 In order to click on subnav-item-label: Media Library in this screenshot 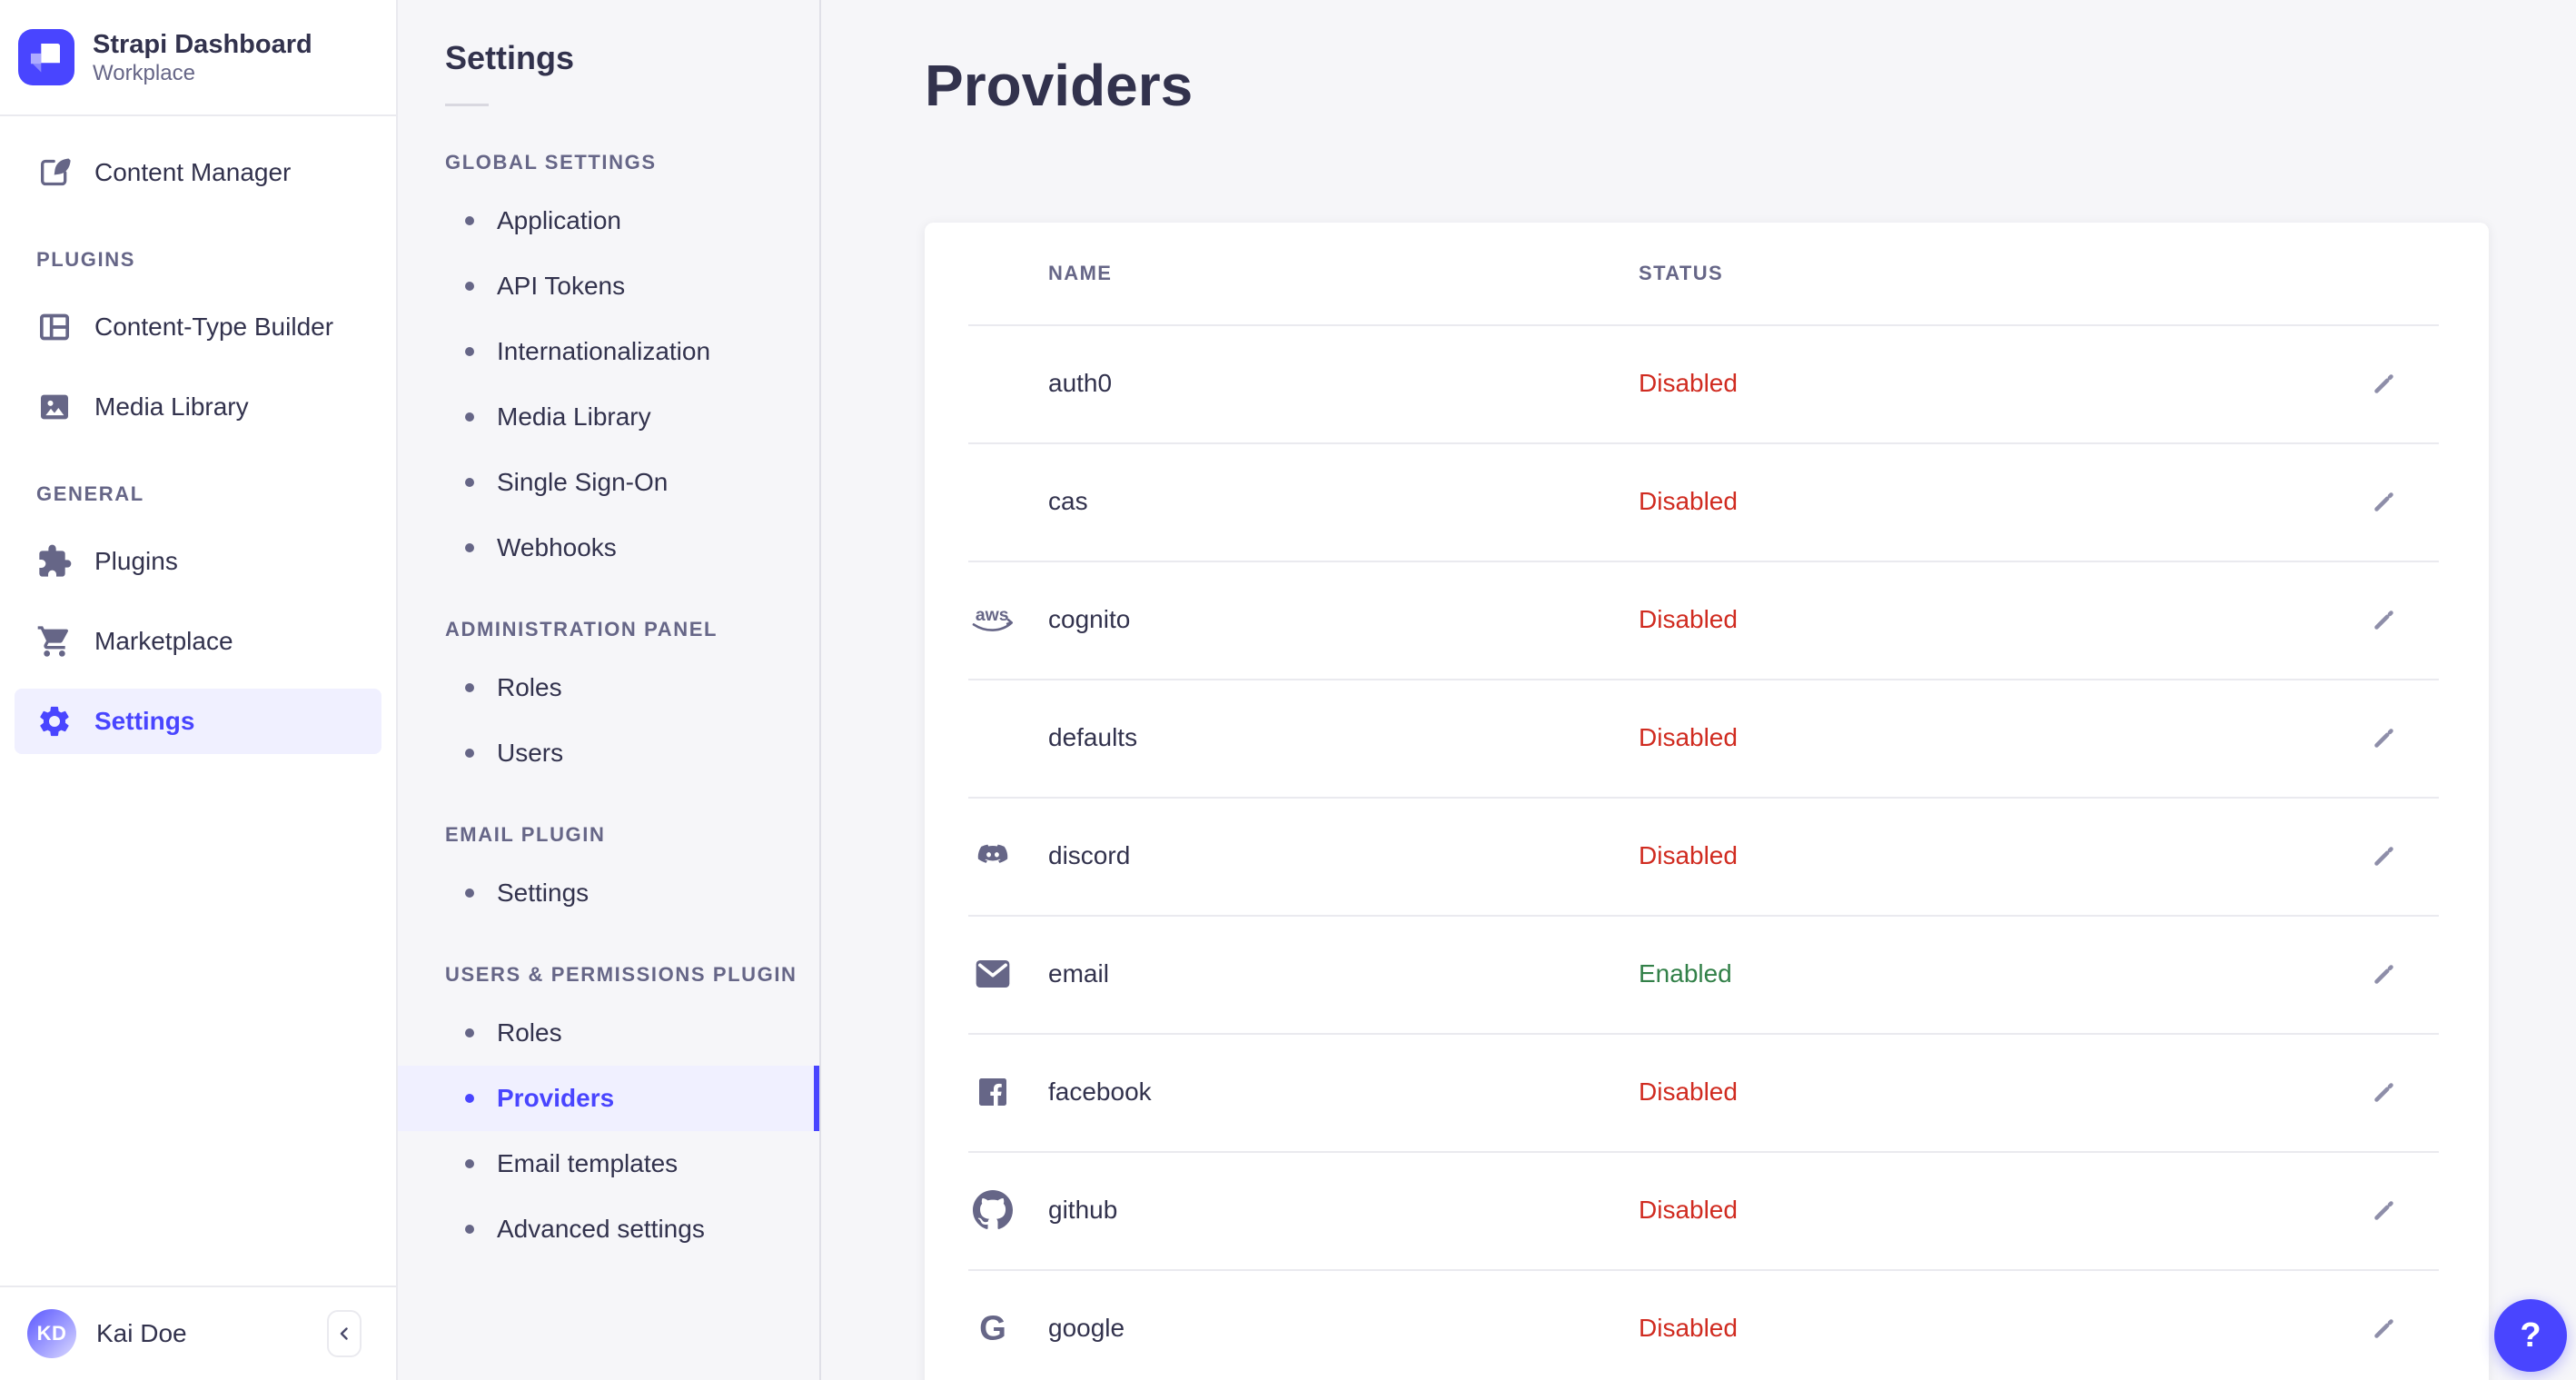, I will do `click(574, 416)`.